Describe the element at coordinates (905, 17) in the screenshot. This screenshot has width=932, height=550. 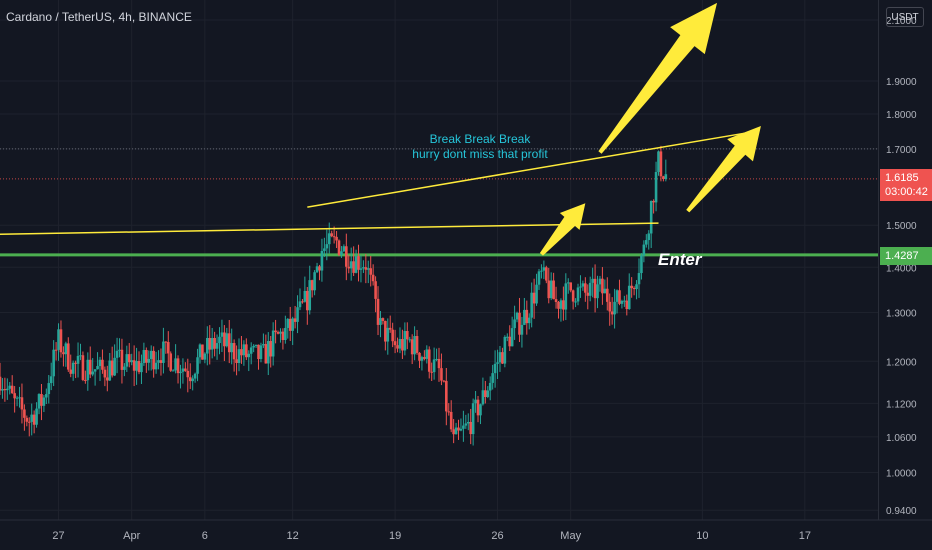
I see `currency-button: USDT` at that location.